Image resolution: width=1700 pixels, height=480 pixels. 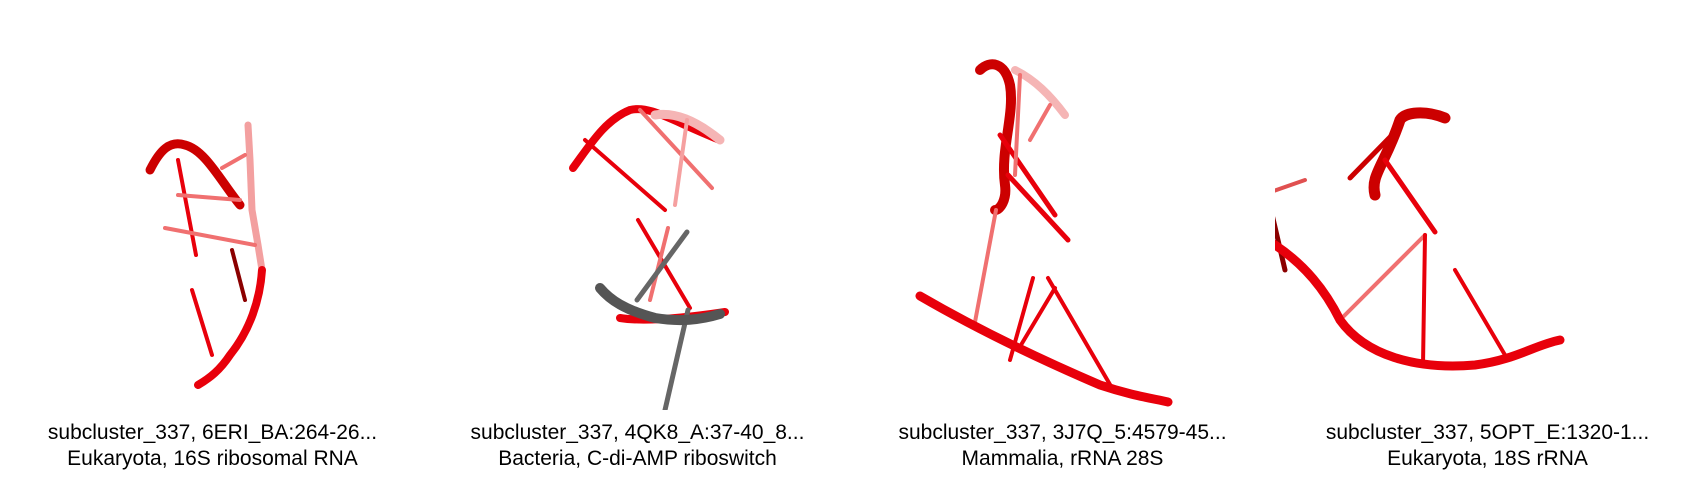 What do you see at coordinates (1487, 458) in the screenshot?
I see `panel-subtitle: Eukaryota, 18S rRNA` at bounding box center [1487, 458].